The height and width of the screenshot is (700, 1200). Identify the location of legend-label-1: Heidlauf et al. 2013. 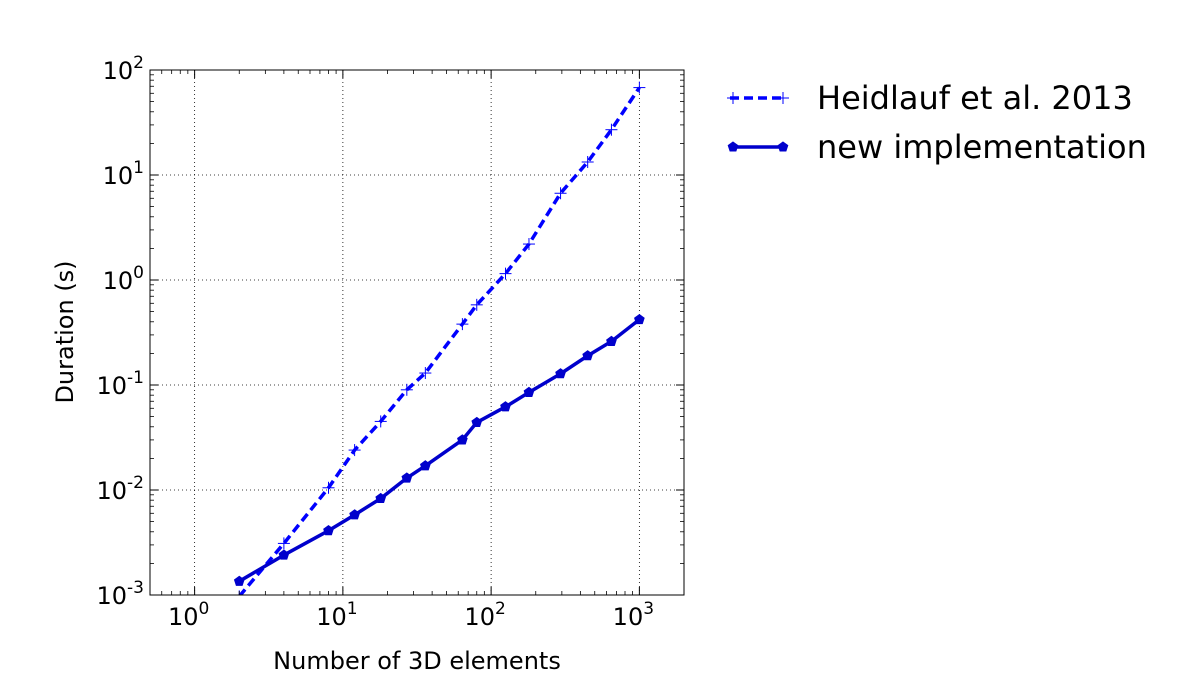
(975, 98).